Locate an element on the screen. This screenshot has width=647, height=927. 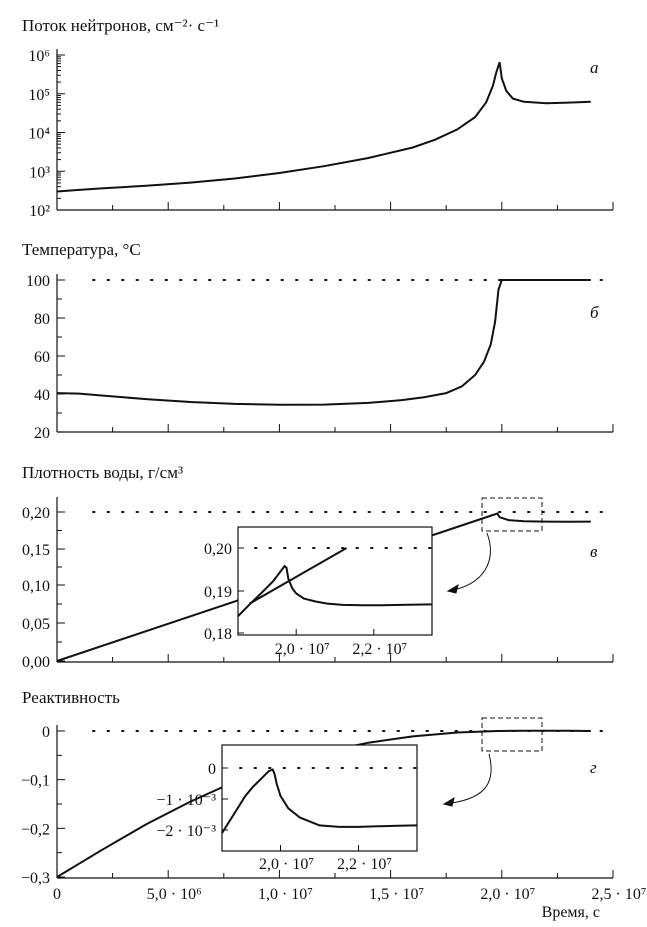
panel-v-plot is located at coordinates (323, 587).